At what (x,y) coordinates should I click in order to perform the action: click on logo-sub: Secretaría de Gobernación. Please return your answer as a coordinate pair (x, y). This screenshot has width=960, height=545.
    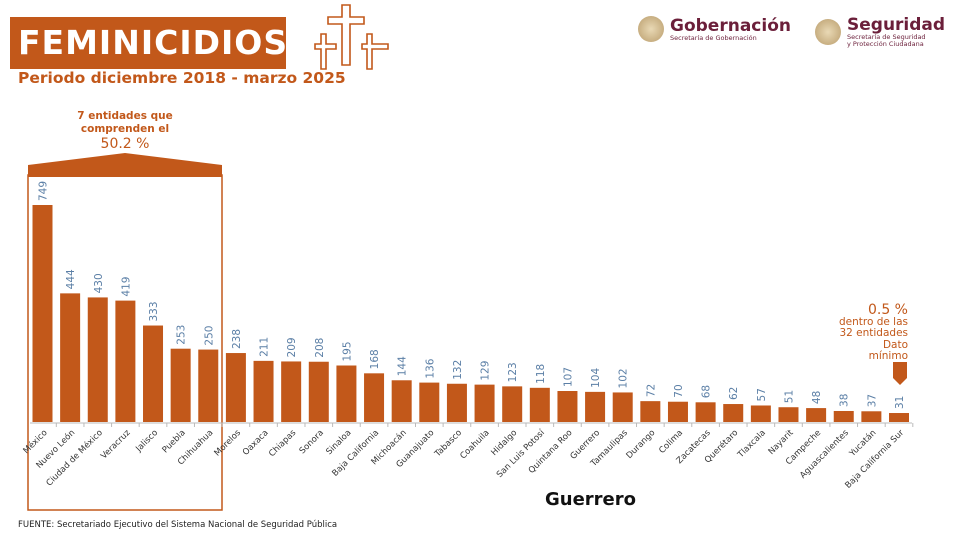
    Looking at the image, I should click on (713, 37).